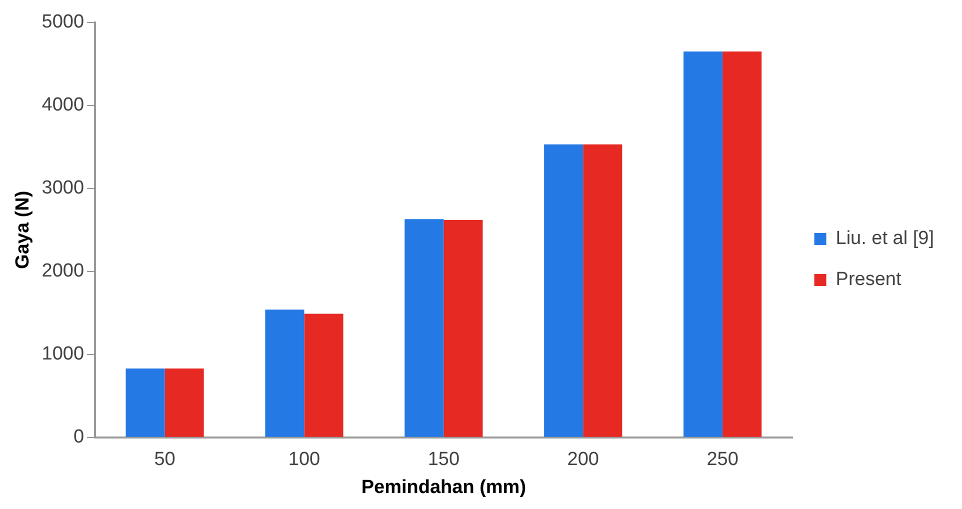  I want to click on x-axis-title: Pemindahan (mm), so click(443, 487).